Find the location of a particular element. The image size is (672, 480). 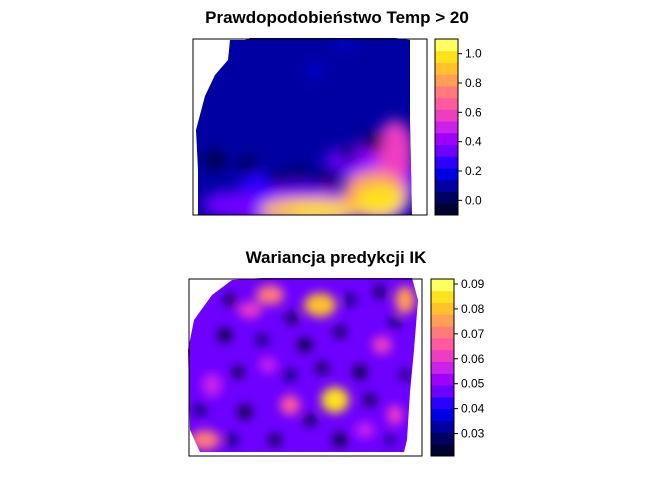

colorbar-tick-label: 0.8 is located at coordinates (473, 83).